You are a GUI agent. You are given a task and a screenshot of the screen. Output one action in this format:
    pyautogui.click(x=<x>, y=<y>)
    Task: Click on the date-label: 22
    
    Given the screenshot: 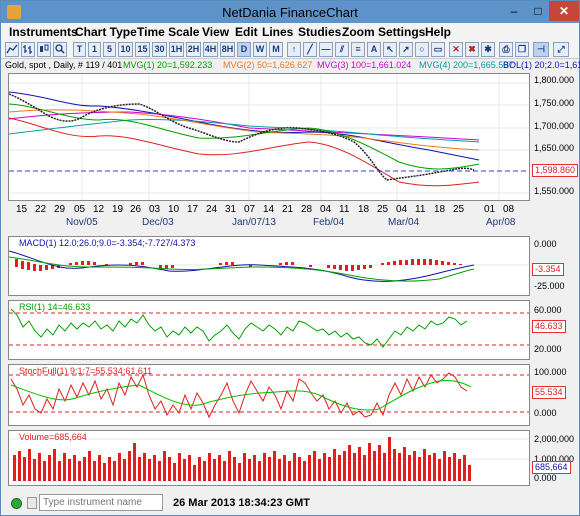 What is the action you would take?
    pyautogui.click(x=41, y=209)
    